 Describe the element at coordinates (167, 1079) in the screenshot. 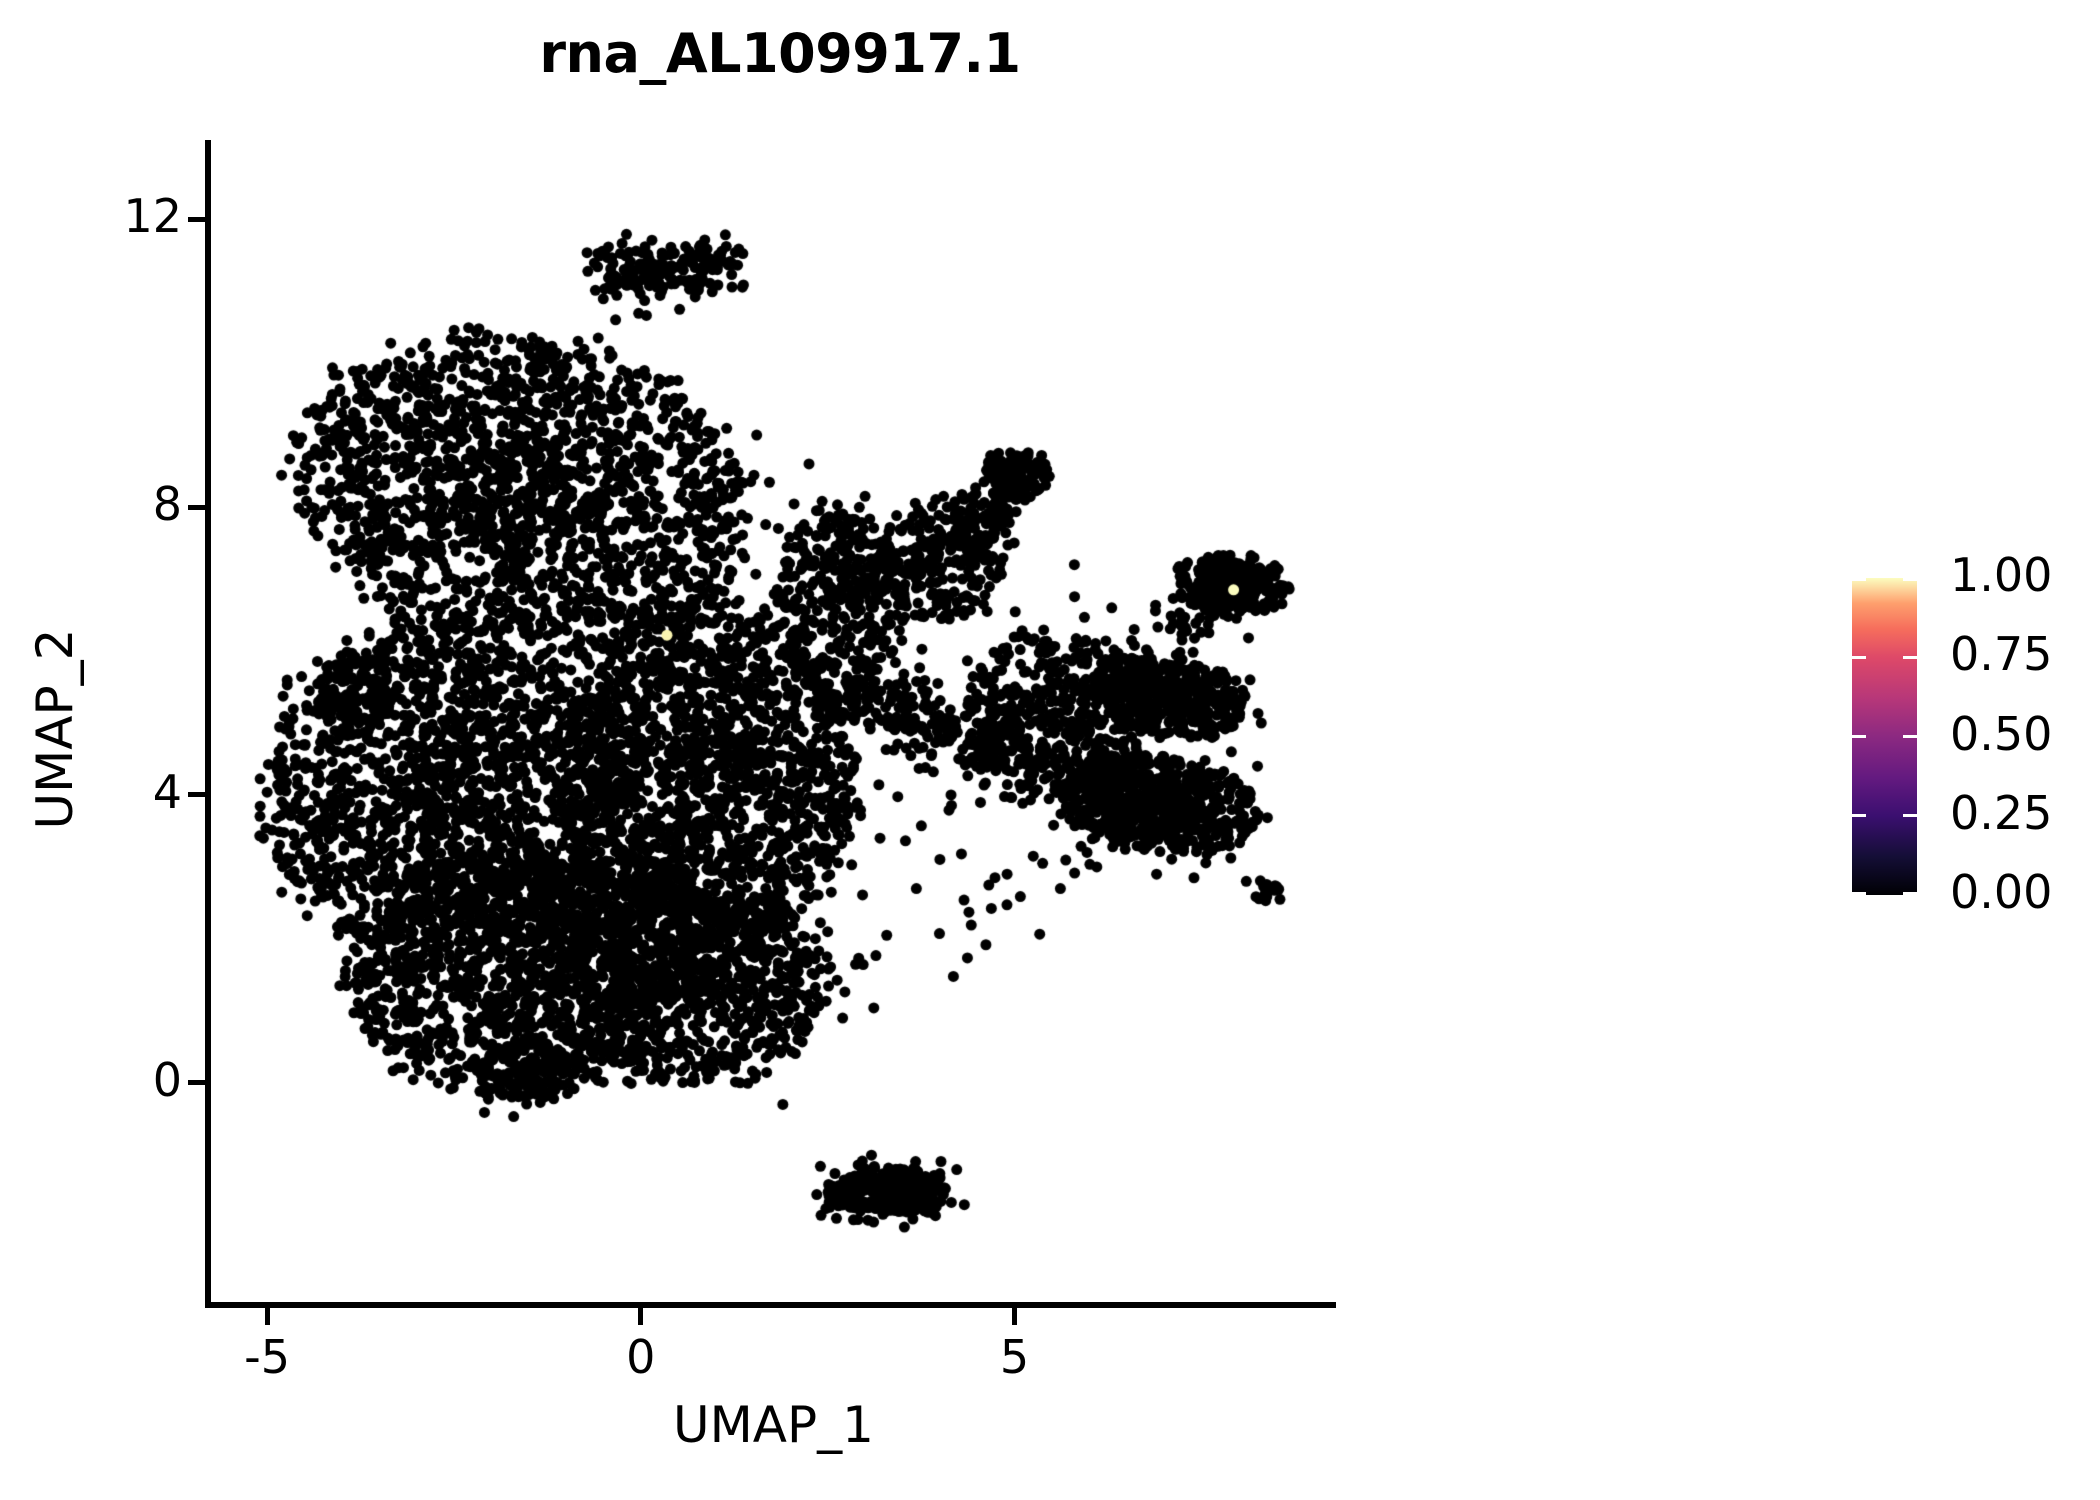

I see `y-tick-label: 0` at that location.